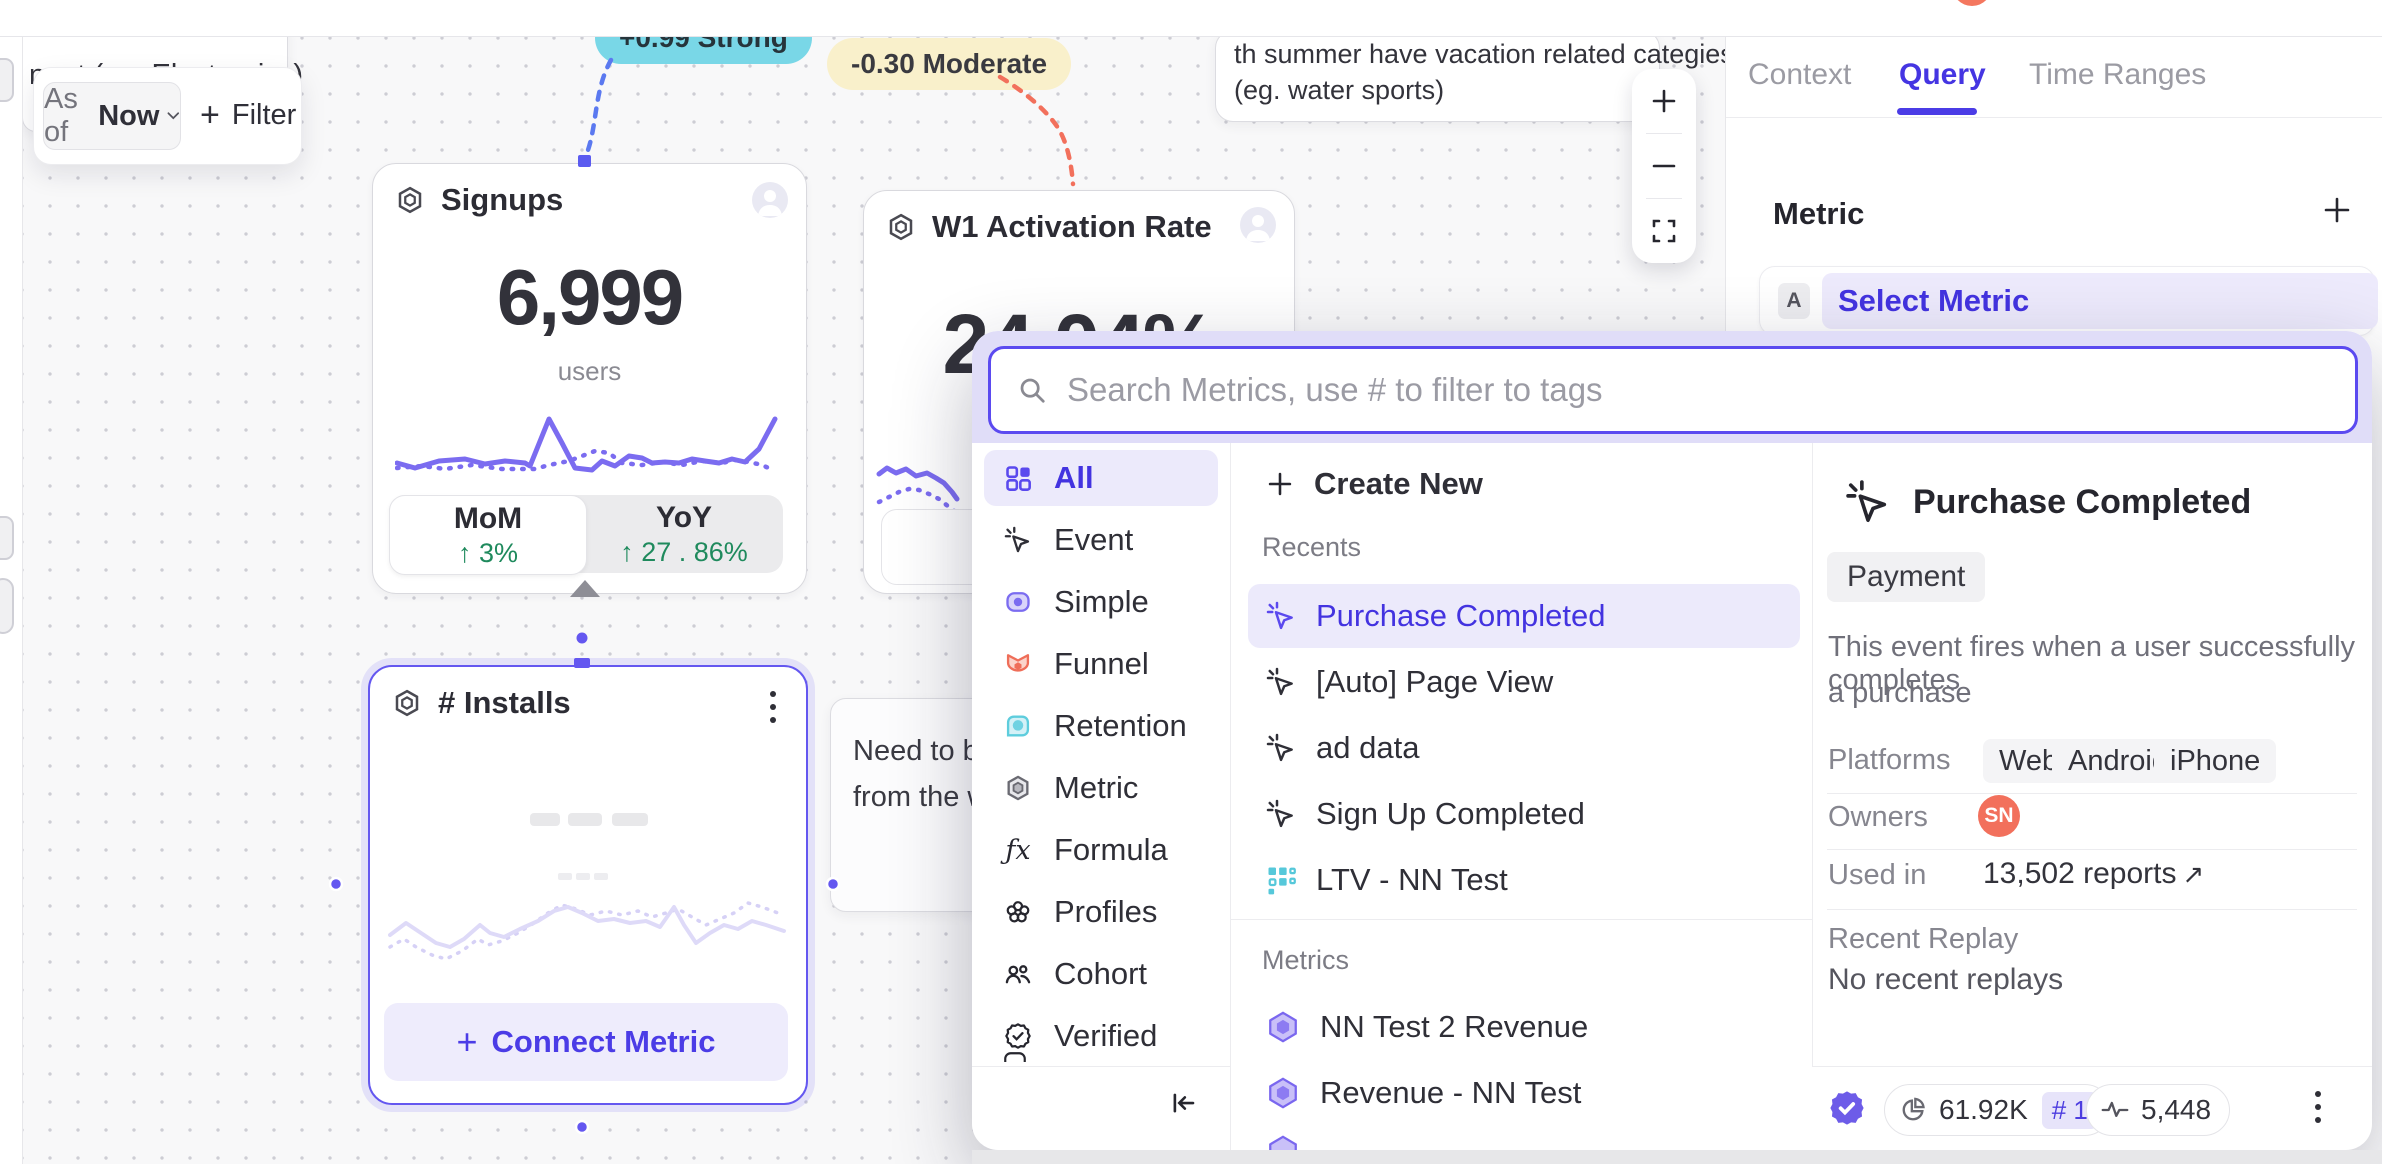  What do you see at coordinates (1101, 726) in the screenshot?
I see `category-retention: Retention` at bounding box center [1101, 726].